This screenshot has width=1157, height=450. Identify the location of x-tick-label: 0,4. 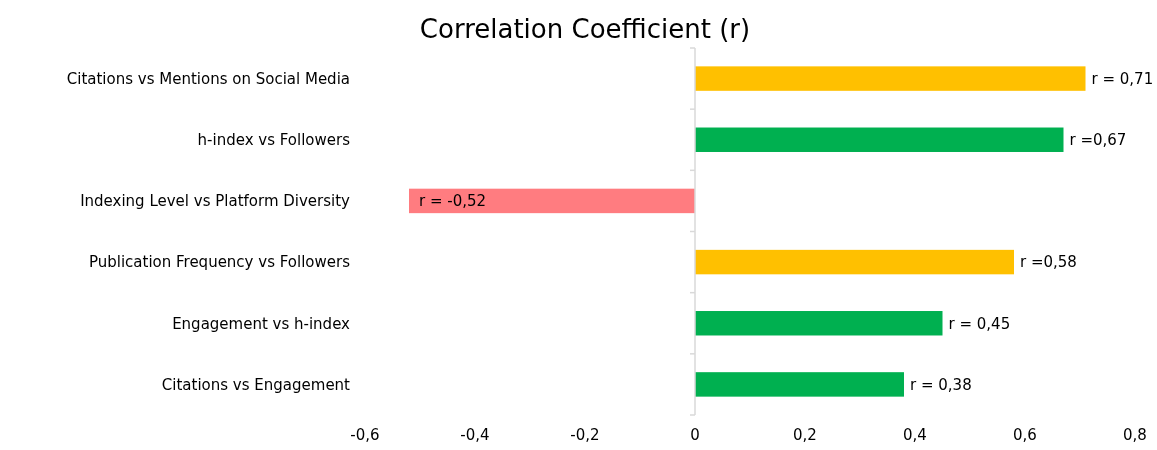
(915, 435).